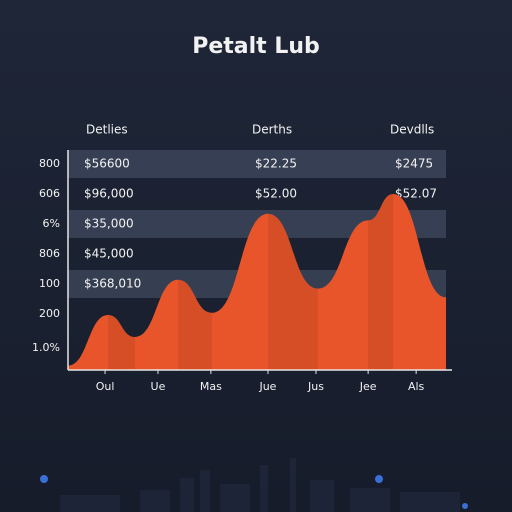  What do you see at coordinates (107, 130) in the screenshot?
I see `column-header: Detlies` at bounding box center [107, 130].